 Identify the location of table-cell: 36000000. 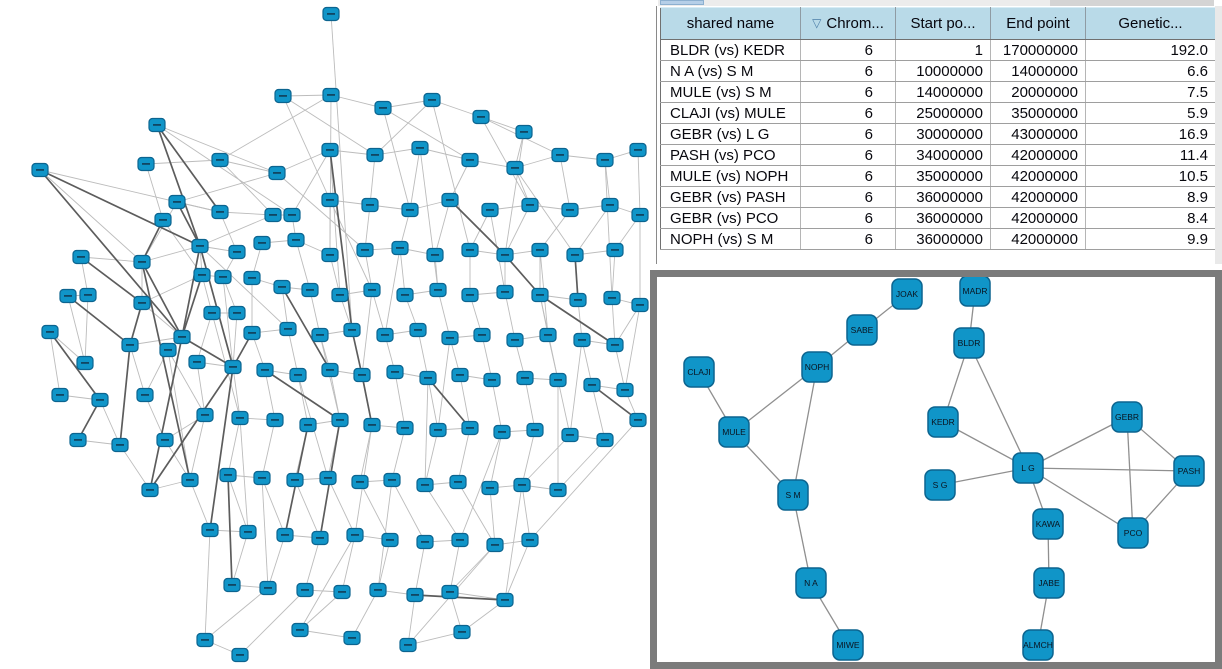
(943, 197).